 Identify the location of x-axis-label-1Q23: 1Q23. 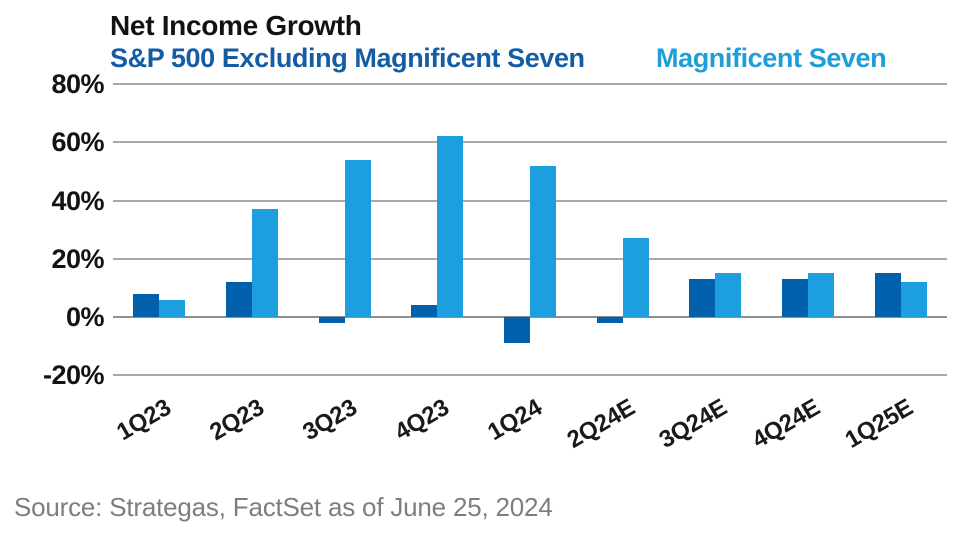
(144, 420).